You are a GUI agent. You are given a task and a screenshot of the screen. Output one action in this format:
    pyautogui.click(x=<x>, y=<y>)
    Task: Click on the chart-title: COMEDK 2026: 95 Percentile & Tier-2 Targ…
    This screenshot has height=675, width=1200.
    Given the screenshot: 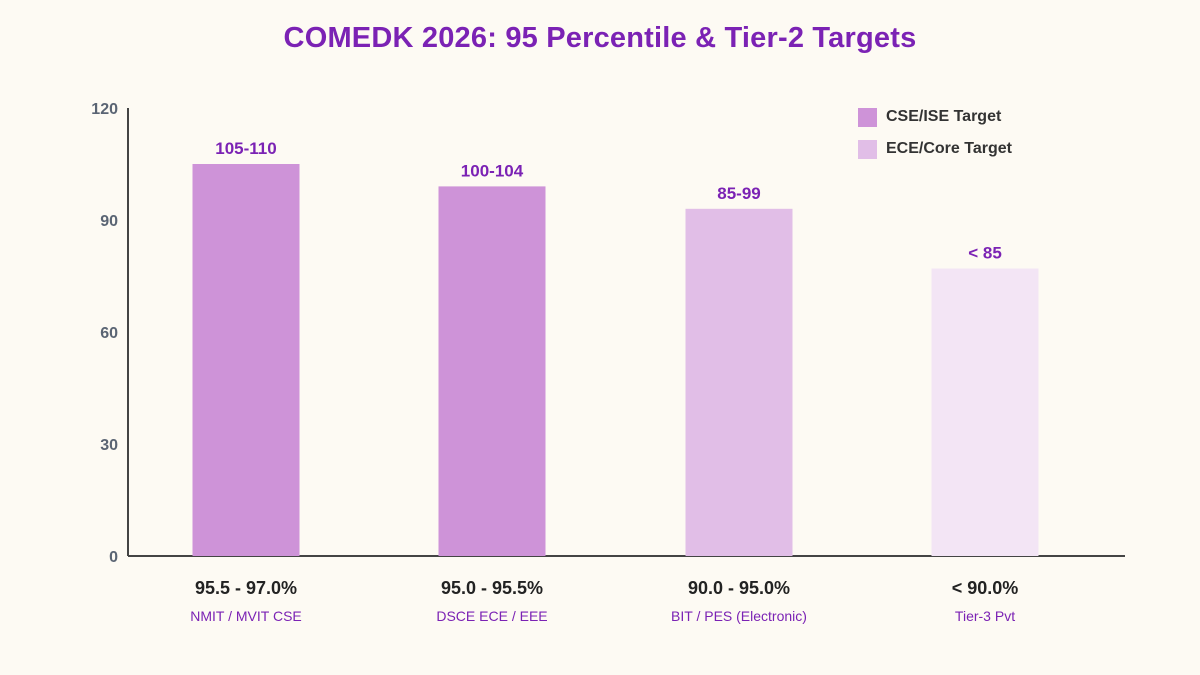 What is the action you would take?
    pyautogui.click(x=600, y=38)
    